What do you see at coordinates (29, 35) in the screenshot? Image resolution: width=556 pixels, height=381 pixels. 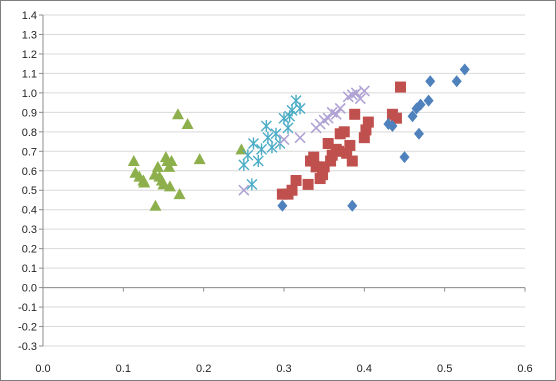 I see `y-tick-label: 1.3` at bounding box center [29, 35].